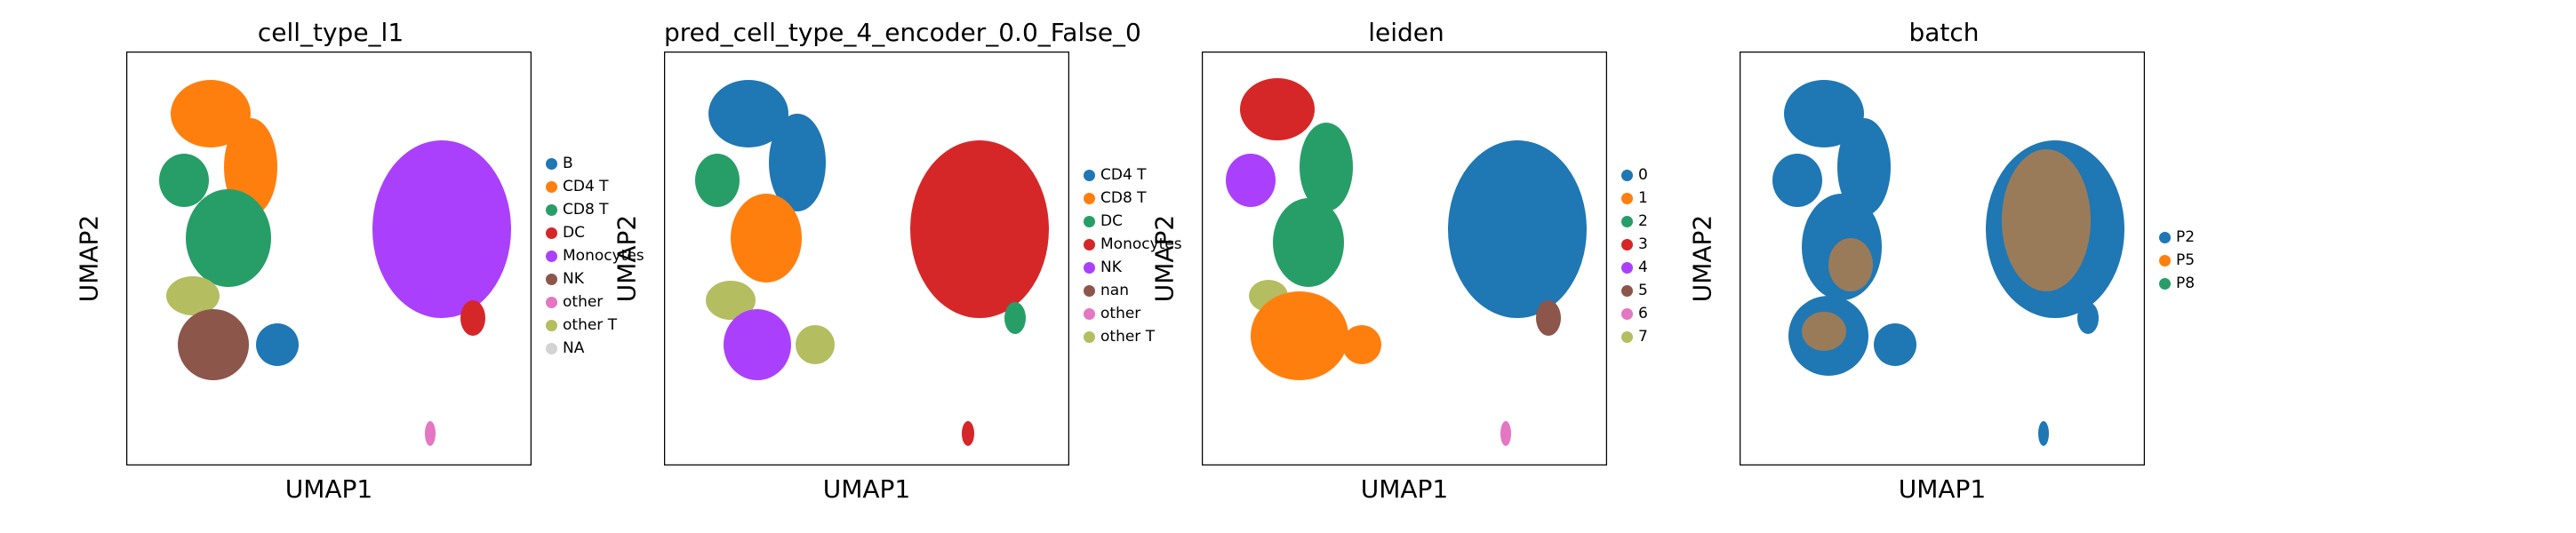 Image resolution: width=2576 pixels, height=533 pixels. Describe the element at coordinates (213, 344) in the screenshot. I see `cluster-nk` at that location.